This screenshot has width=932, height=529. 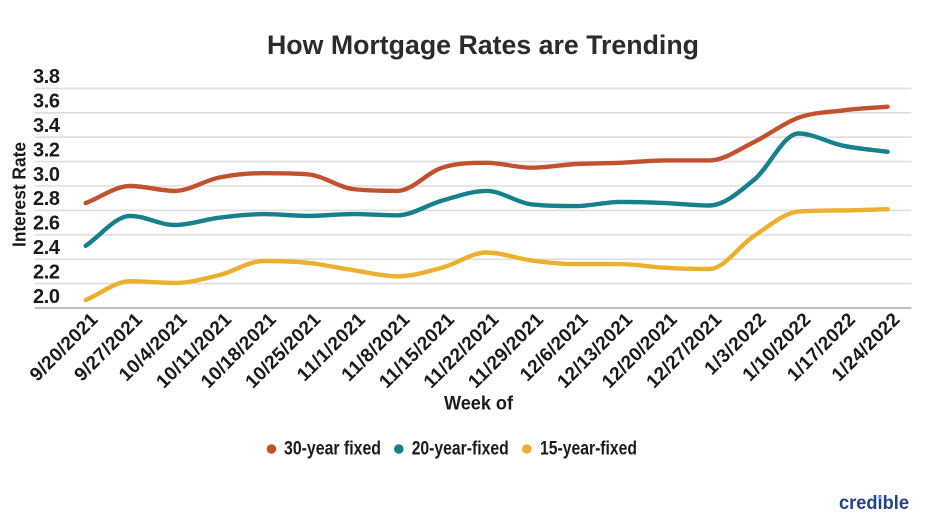 What do you see at coordinates (874, 503) in the screenshot?
I see `svg-text: credible` at bounding box center [874, 503].